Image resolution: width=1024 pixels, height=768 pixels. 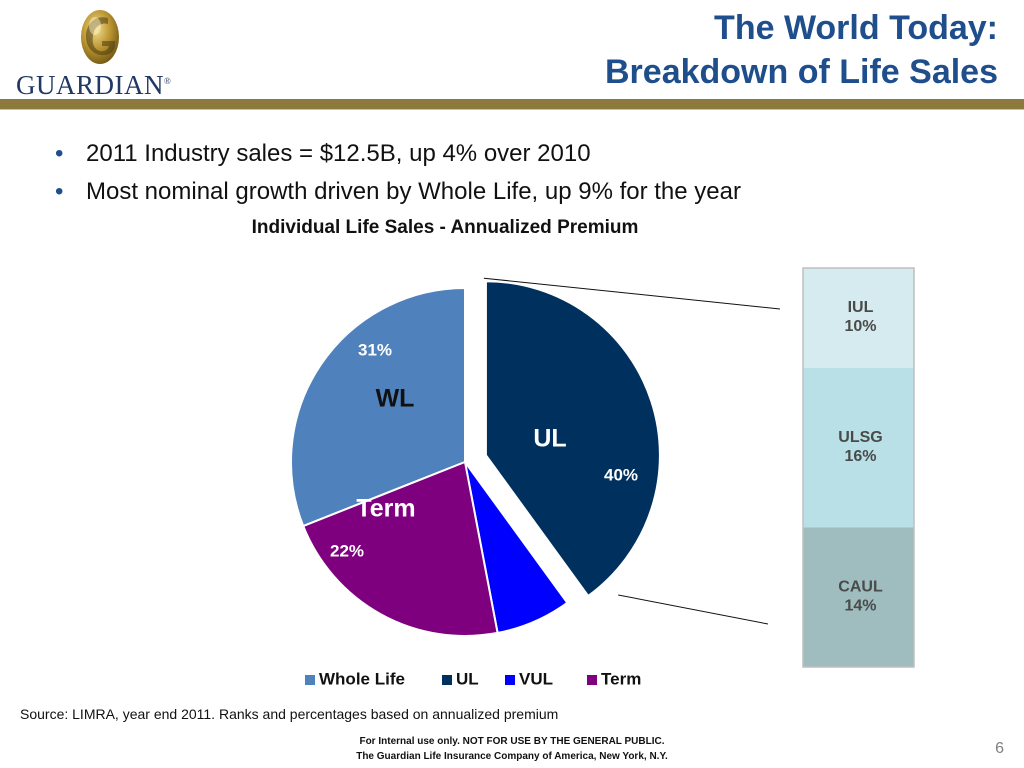 What do you see at coordinates (100, 37) in the screenshot?
I see `guardian-emblem-icon` at bounding box center [100, 37].